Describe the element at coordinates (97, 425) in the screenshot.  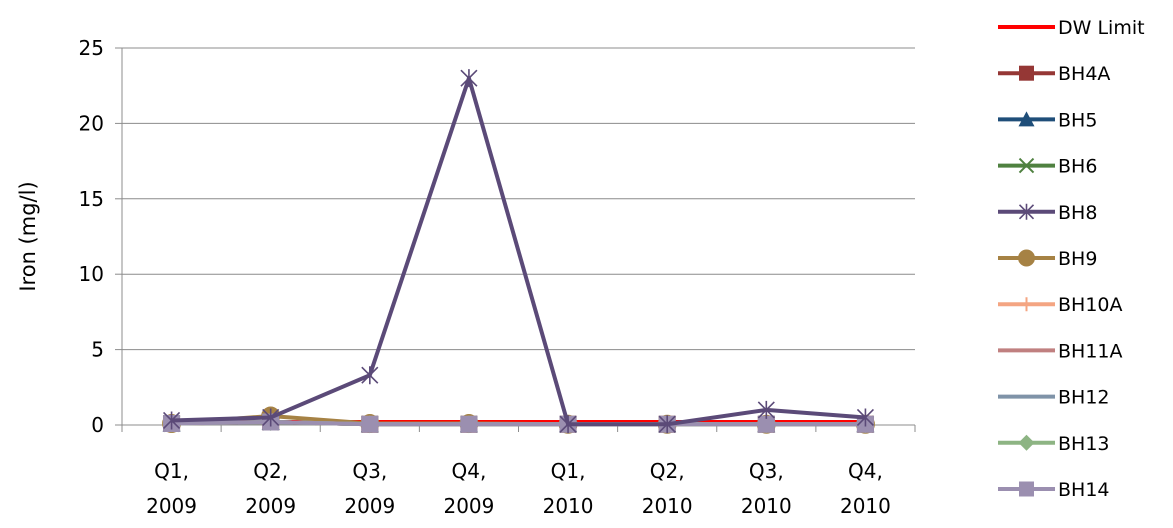
I see `y-tick-label: 0` at that location.